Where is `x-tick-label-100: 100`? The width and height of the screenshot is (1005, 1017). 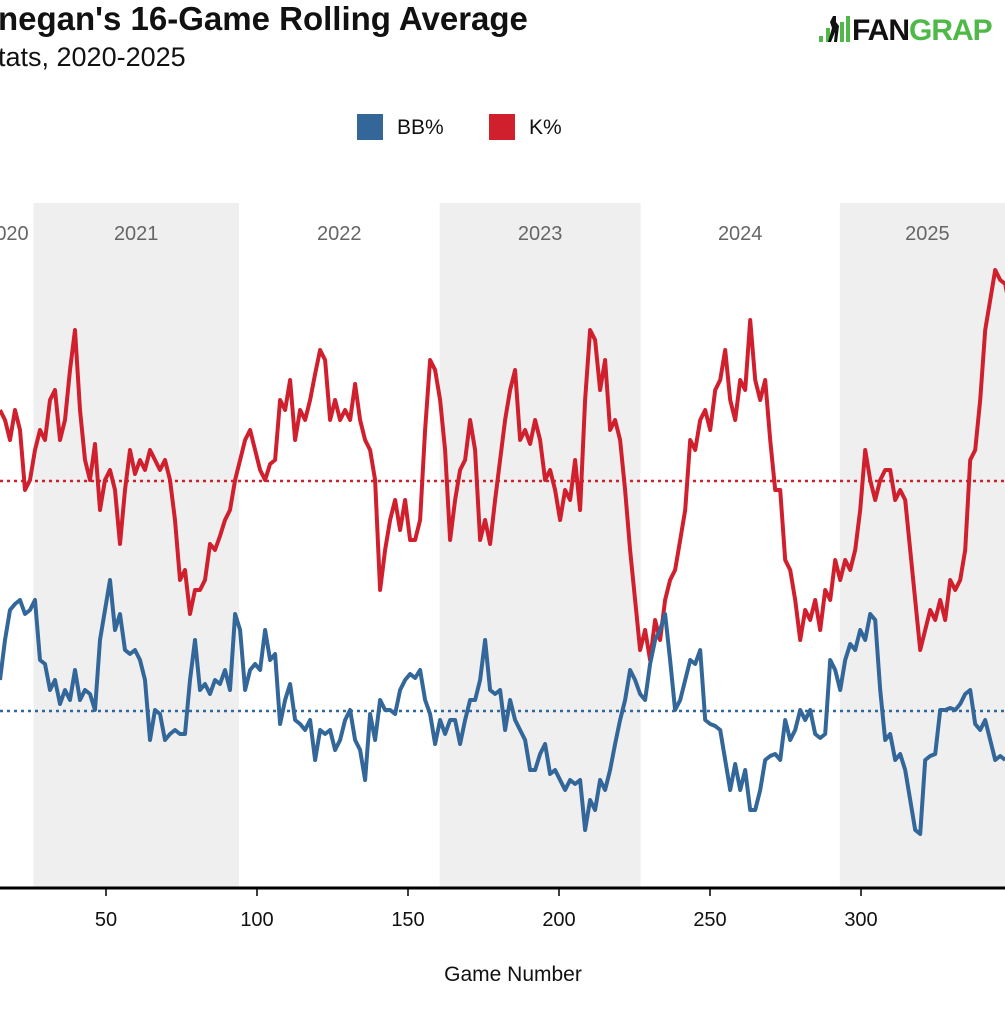
x-tick-label-100: 100 is located at coordinates (256, 920).